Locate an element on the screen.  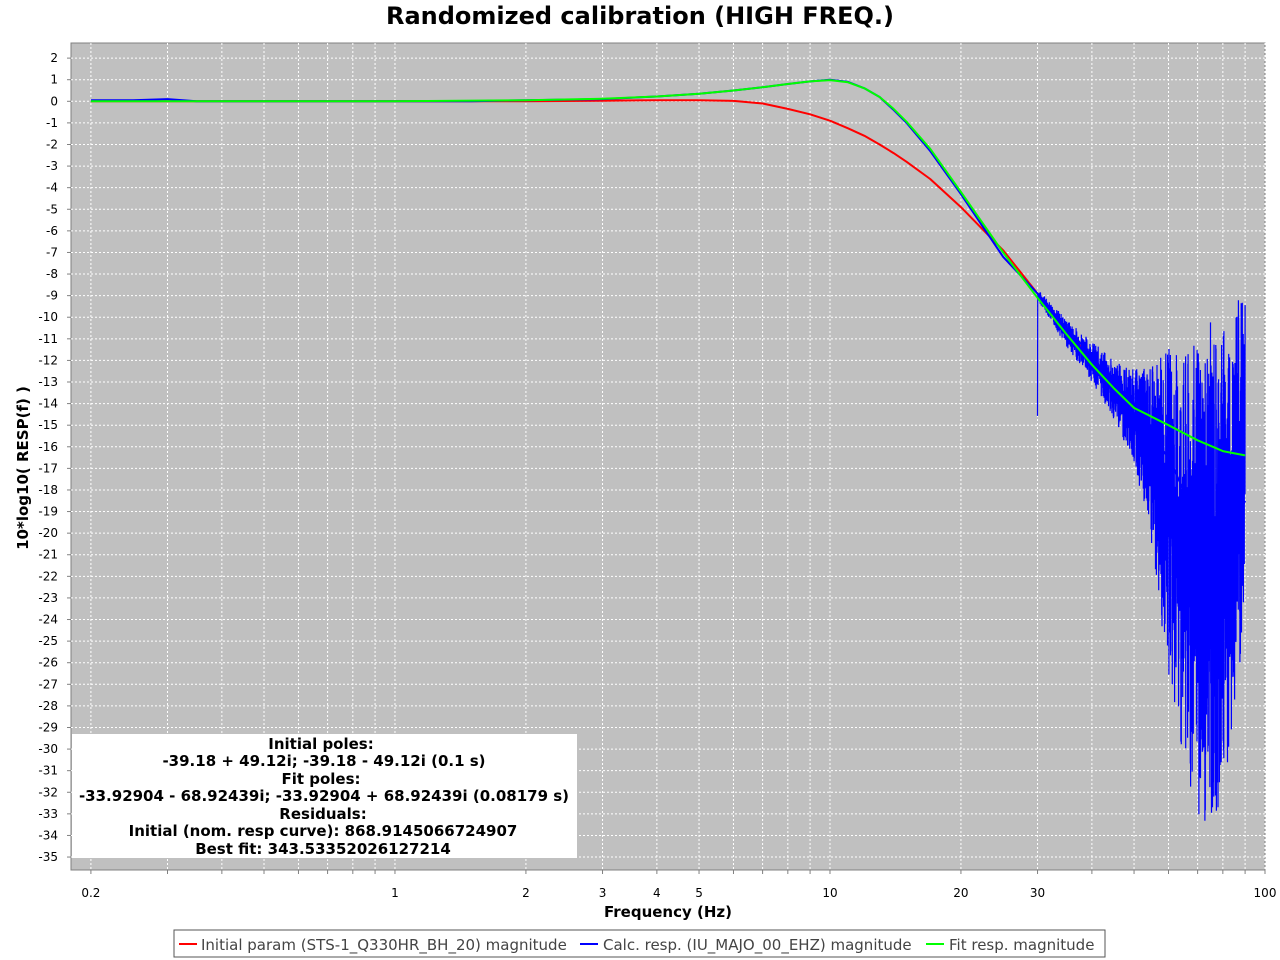
y-tick-label: -17 is located at coordinates (48, 468).